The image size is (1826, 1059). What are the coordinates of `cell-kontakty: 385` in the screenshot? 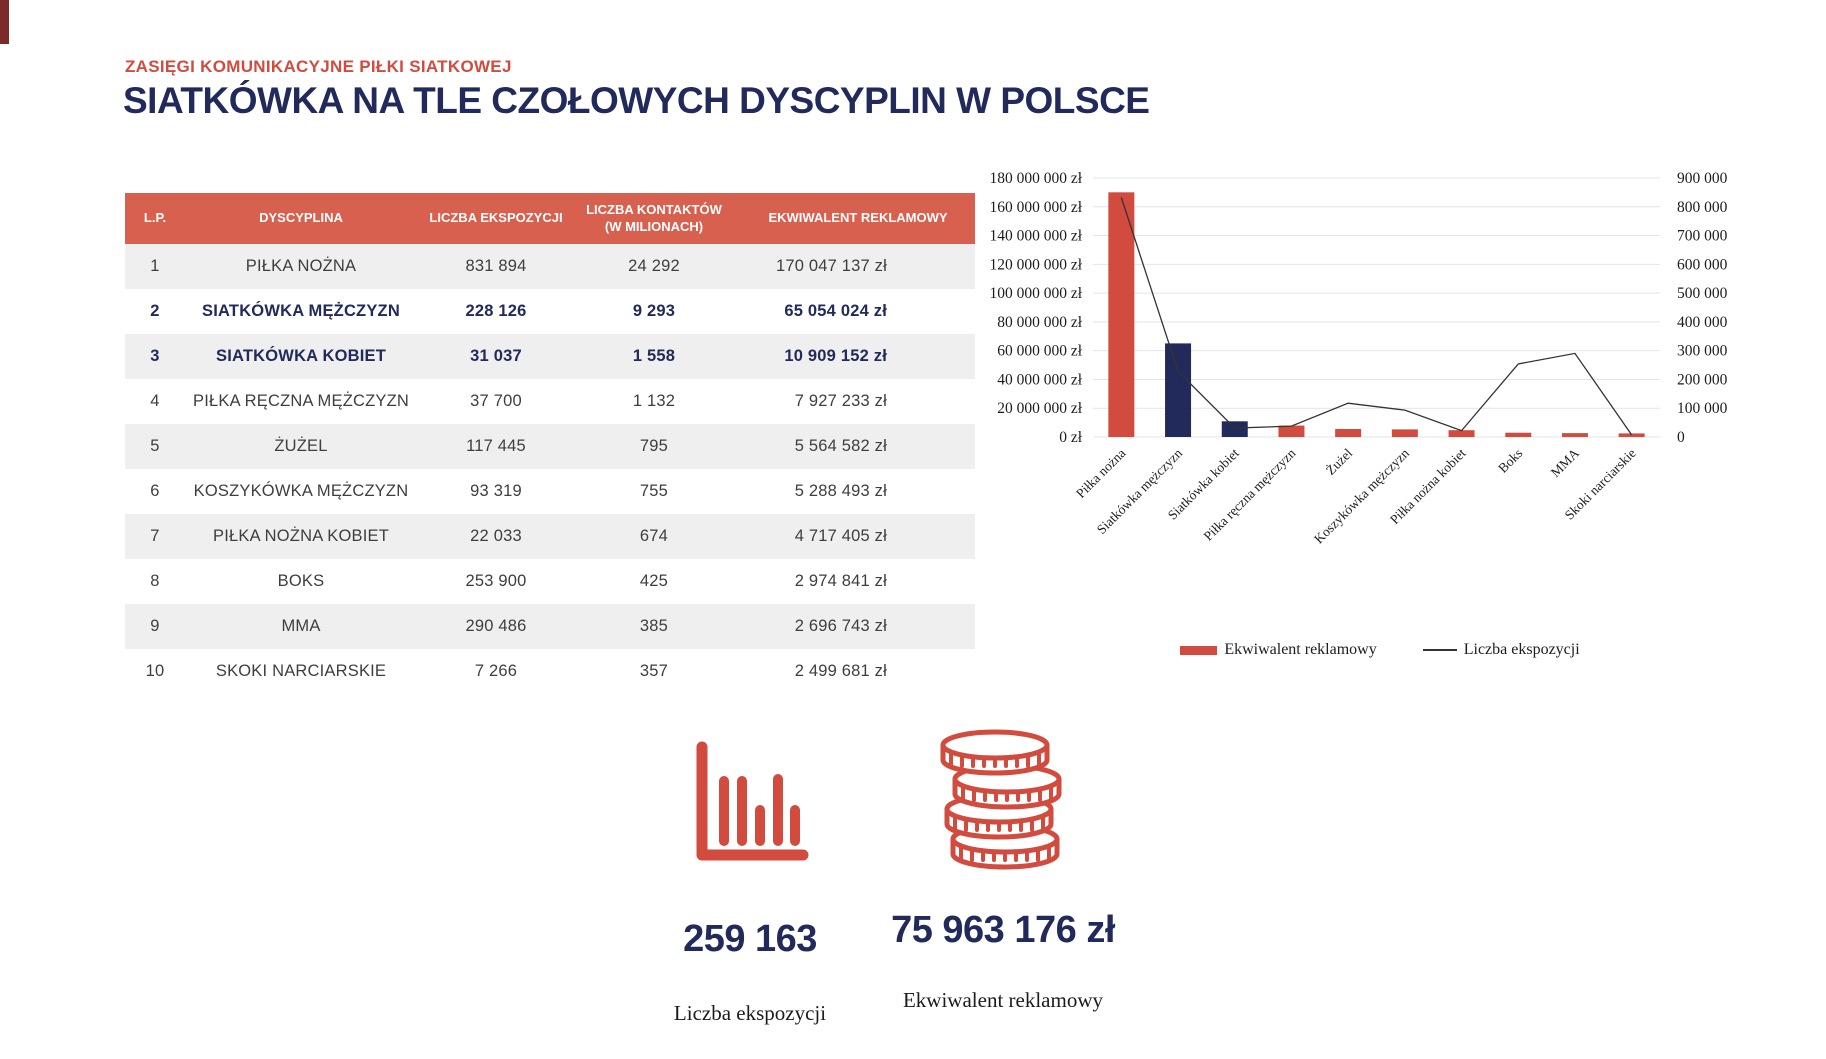 It's located at (654, 626).